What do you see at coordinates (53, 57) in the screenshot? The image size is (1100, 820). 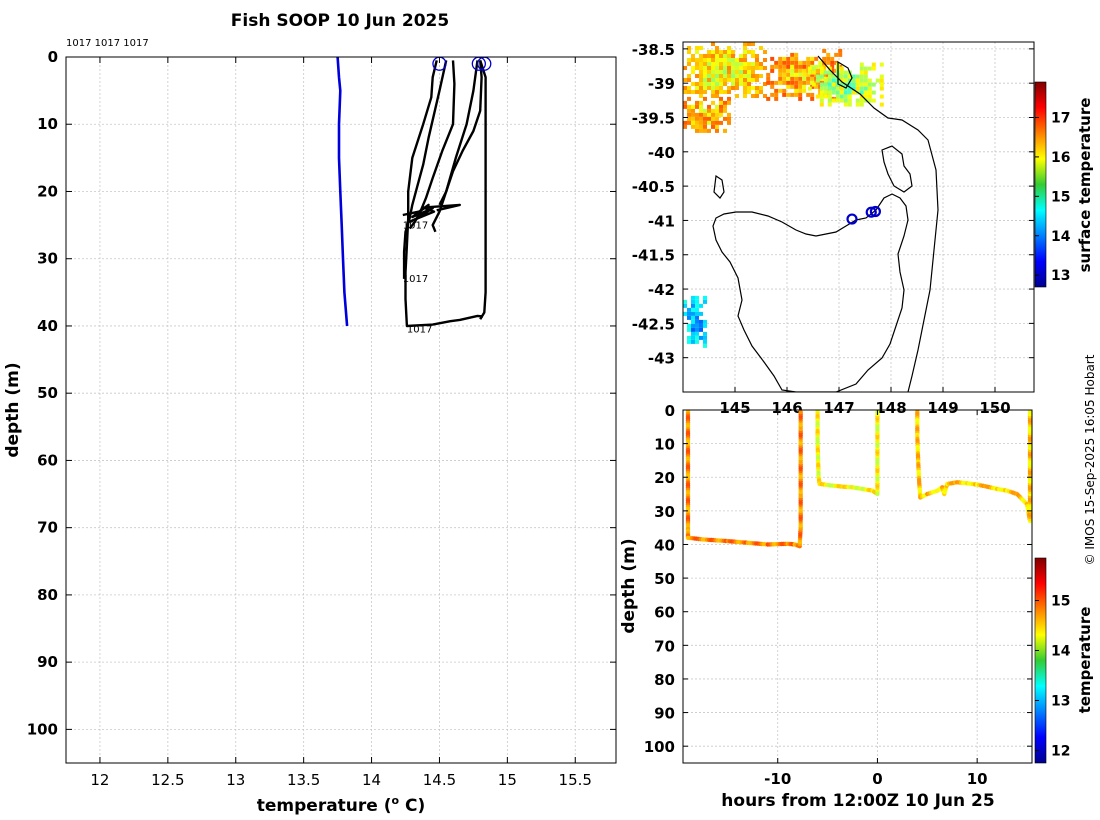 I see `profile-y-tick-label: 0` at bounding box center [53, 57].